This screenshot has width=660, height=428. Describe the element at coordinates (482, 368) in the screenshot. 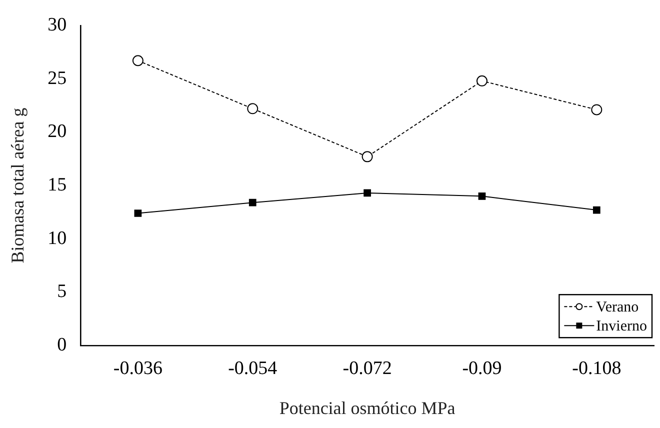

I see `x-tick-label: -0.09` at that location.